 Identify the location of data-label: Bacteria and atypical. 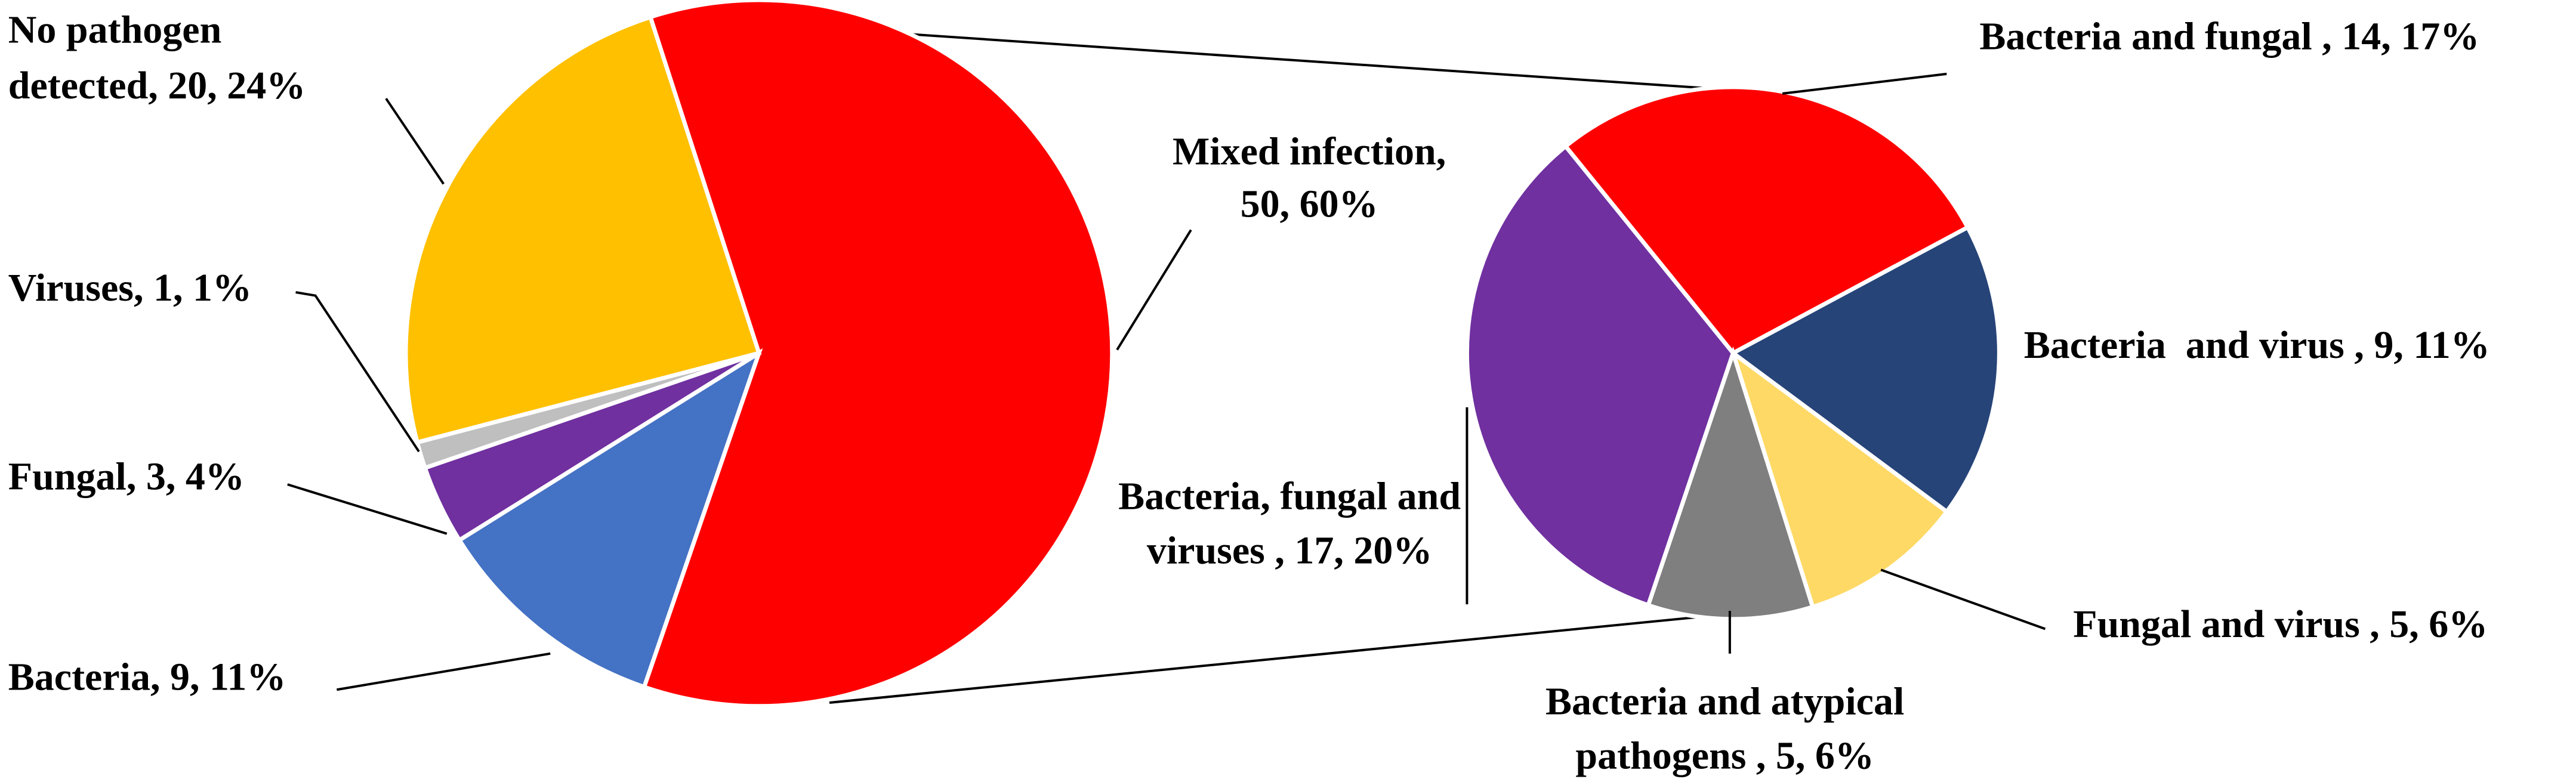
(1724, 702).